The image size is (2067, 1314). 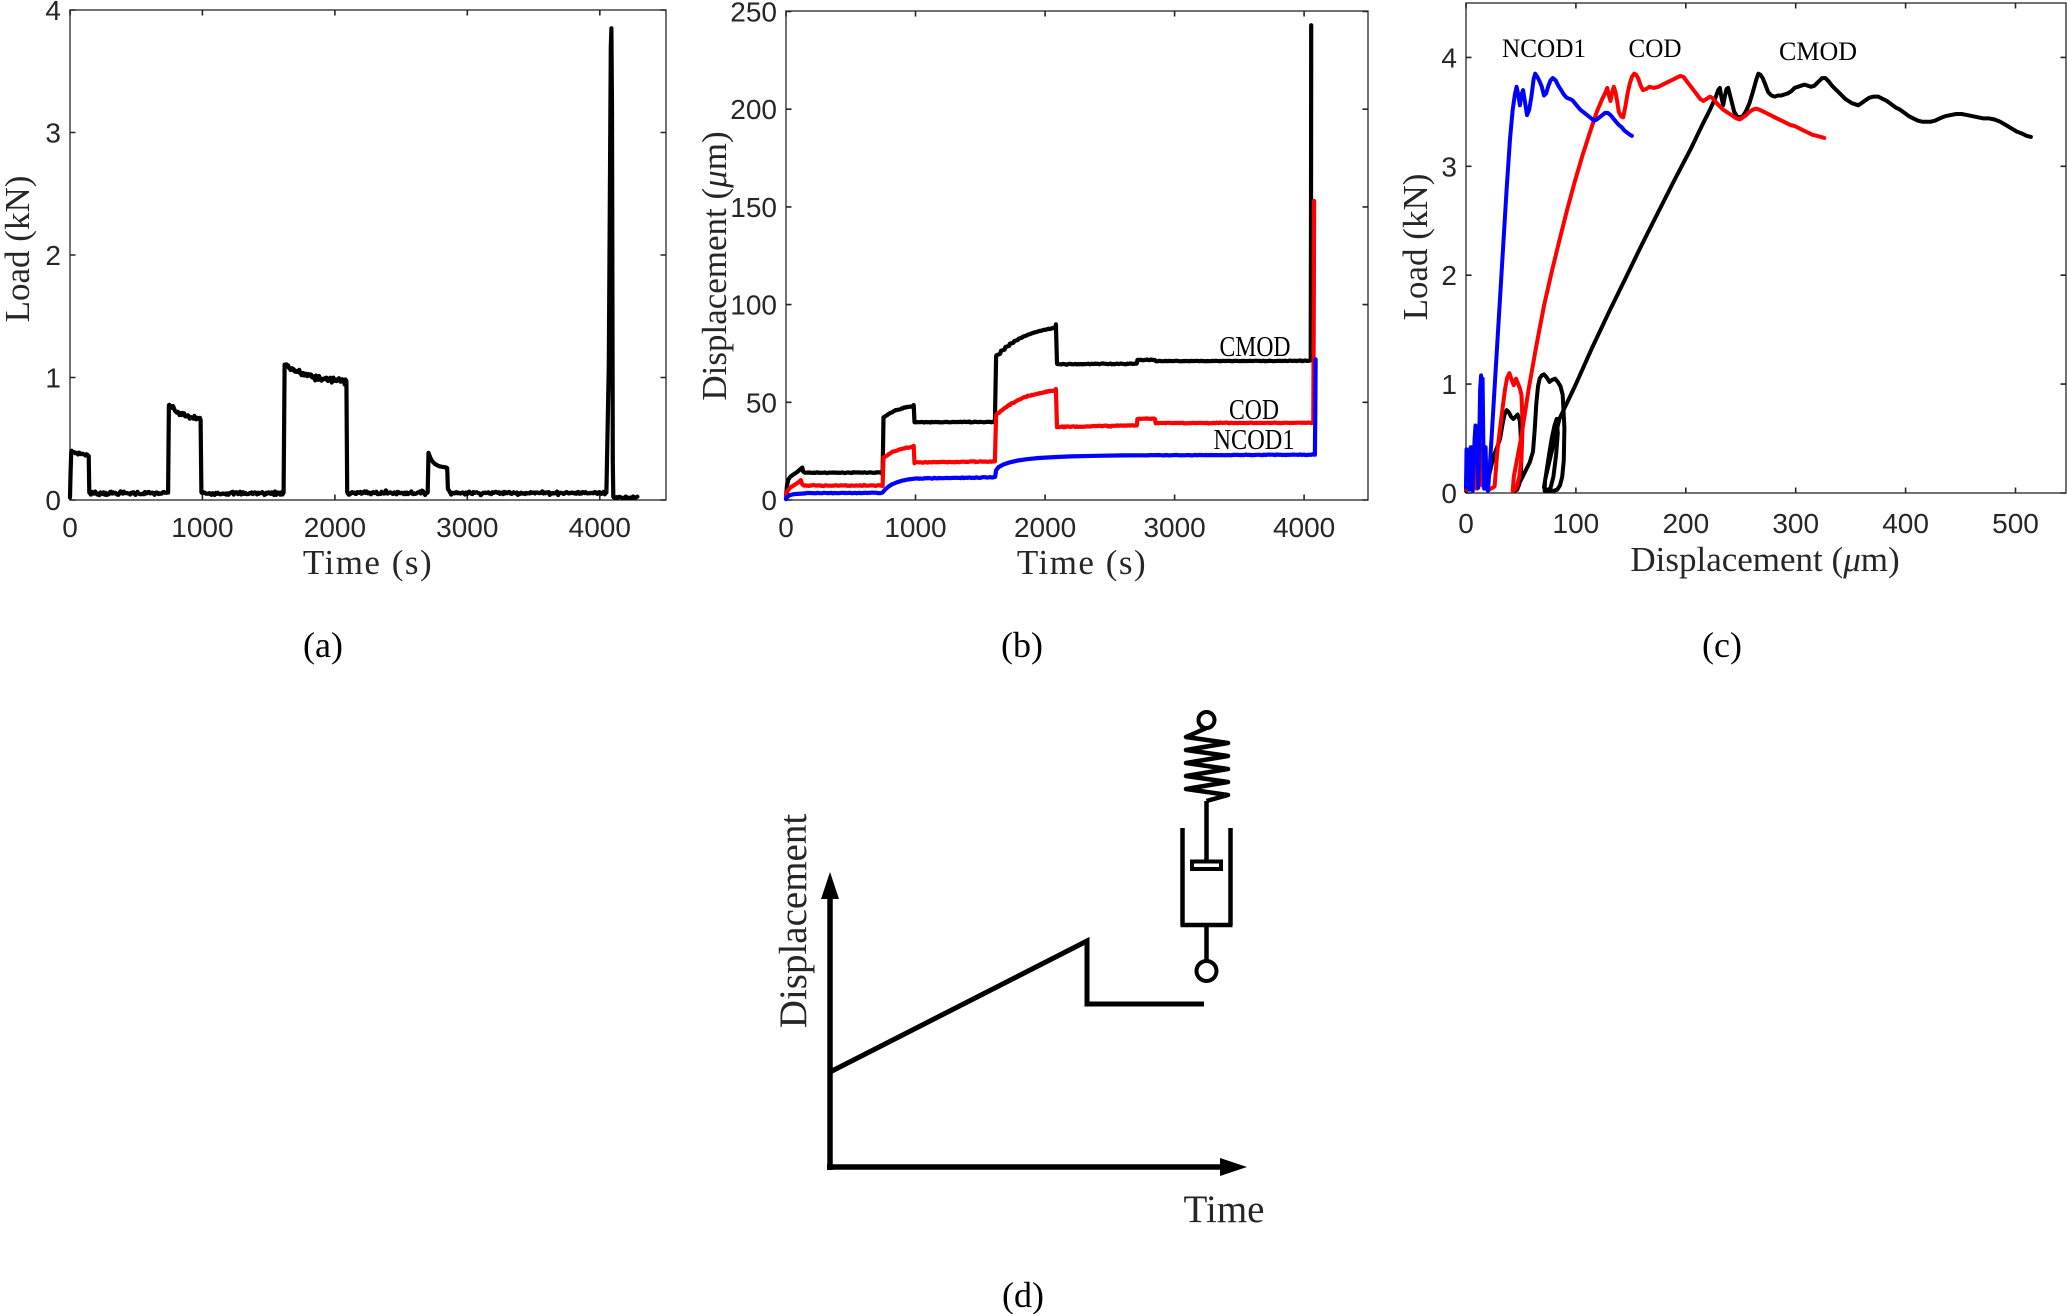 What do you see at coordinates (753, 14) in the screenshot?
I see `svg-text: 250` at bounding box center [753, 14].